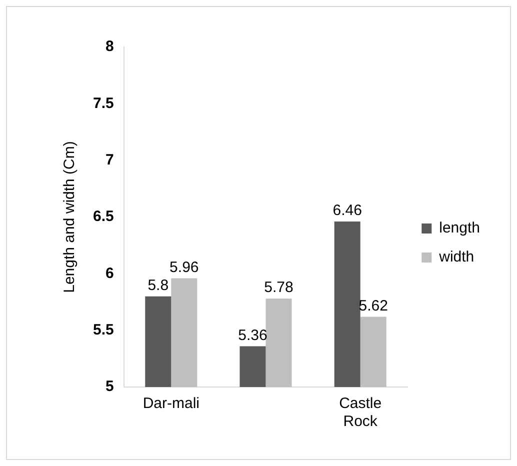 The image size is (517, 466). What do you see at coordinates (110, 273) in the screenshot?
I see `y-tick-label: 6` at bounding box center [110, 273].